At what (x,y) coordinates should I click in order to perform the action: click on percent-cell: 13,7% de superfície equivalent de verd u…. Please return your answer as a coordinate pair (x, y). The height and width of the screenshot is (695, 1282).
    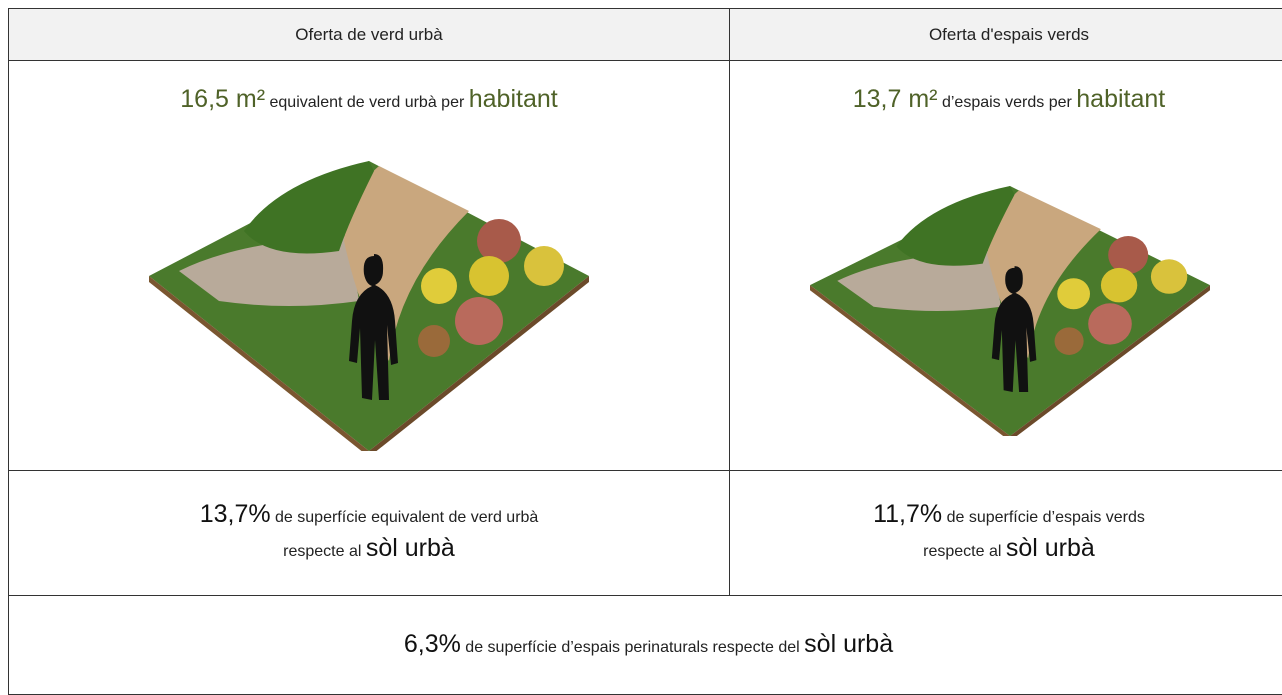
    Looking at the image, I should click on (369, 533).